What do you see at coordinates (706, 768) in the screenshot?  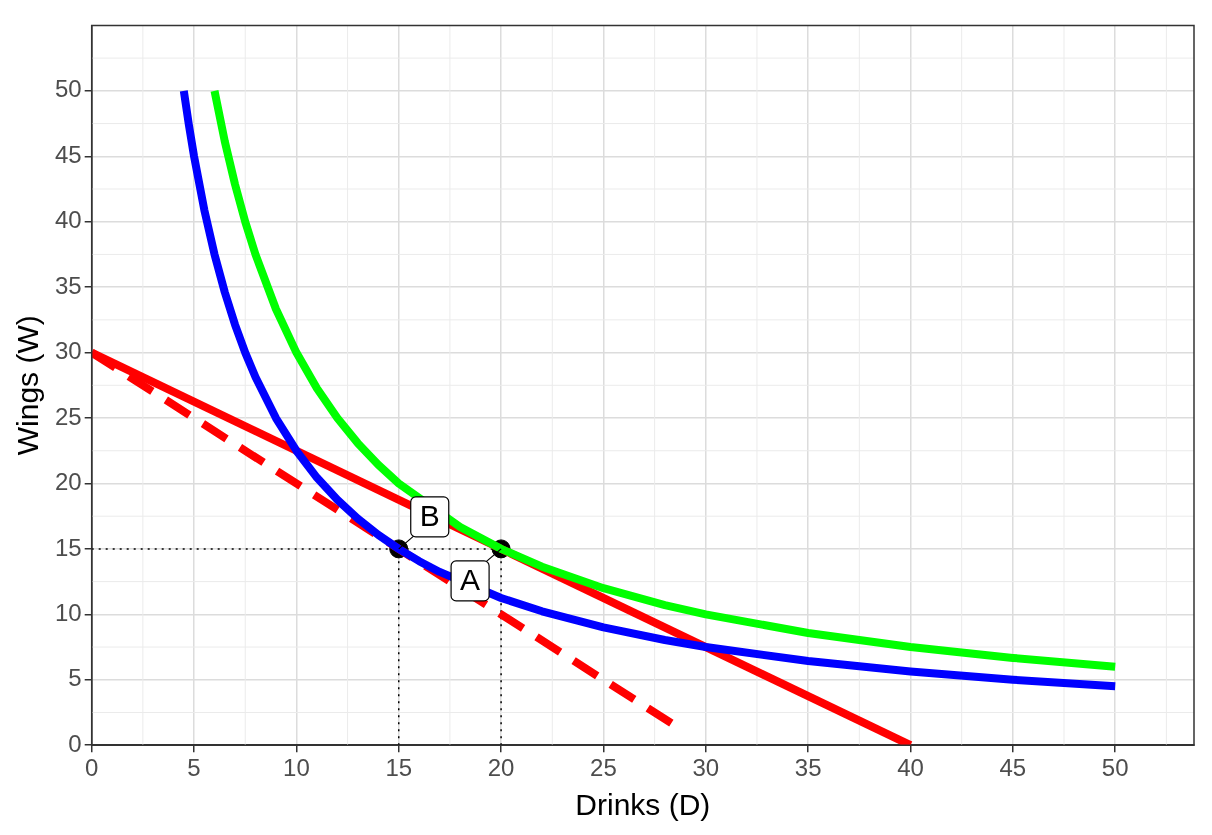 I see `x-tick-label: 30` at bounding box center [706, 768].